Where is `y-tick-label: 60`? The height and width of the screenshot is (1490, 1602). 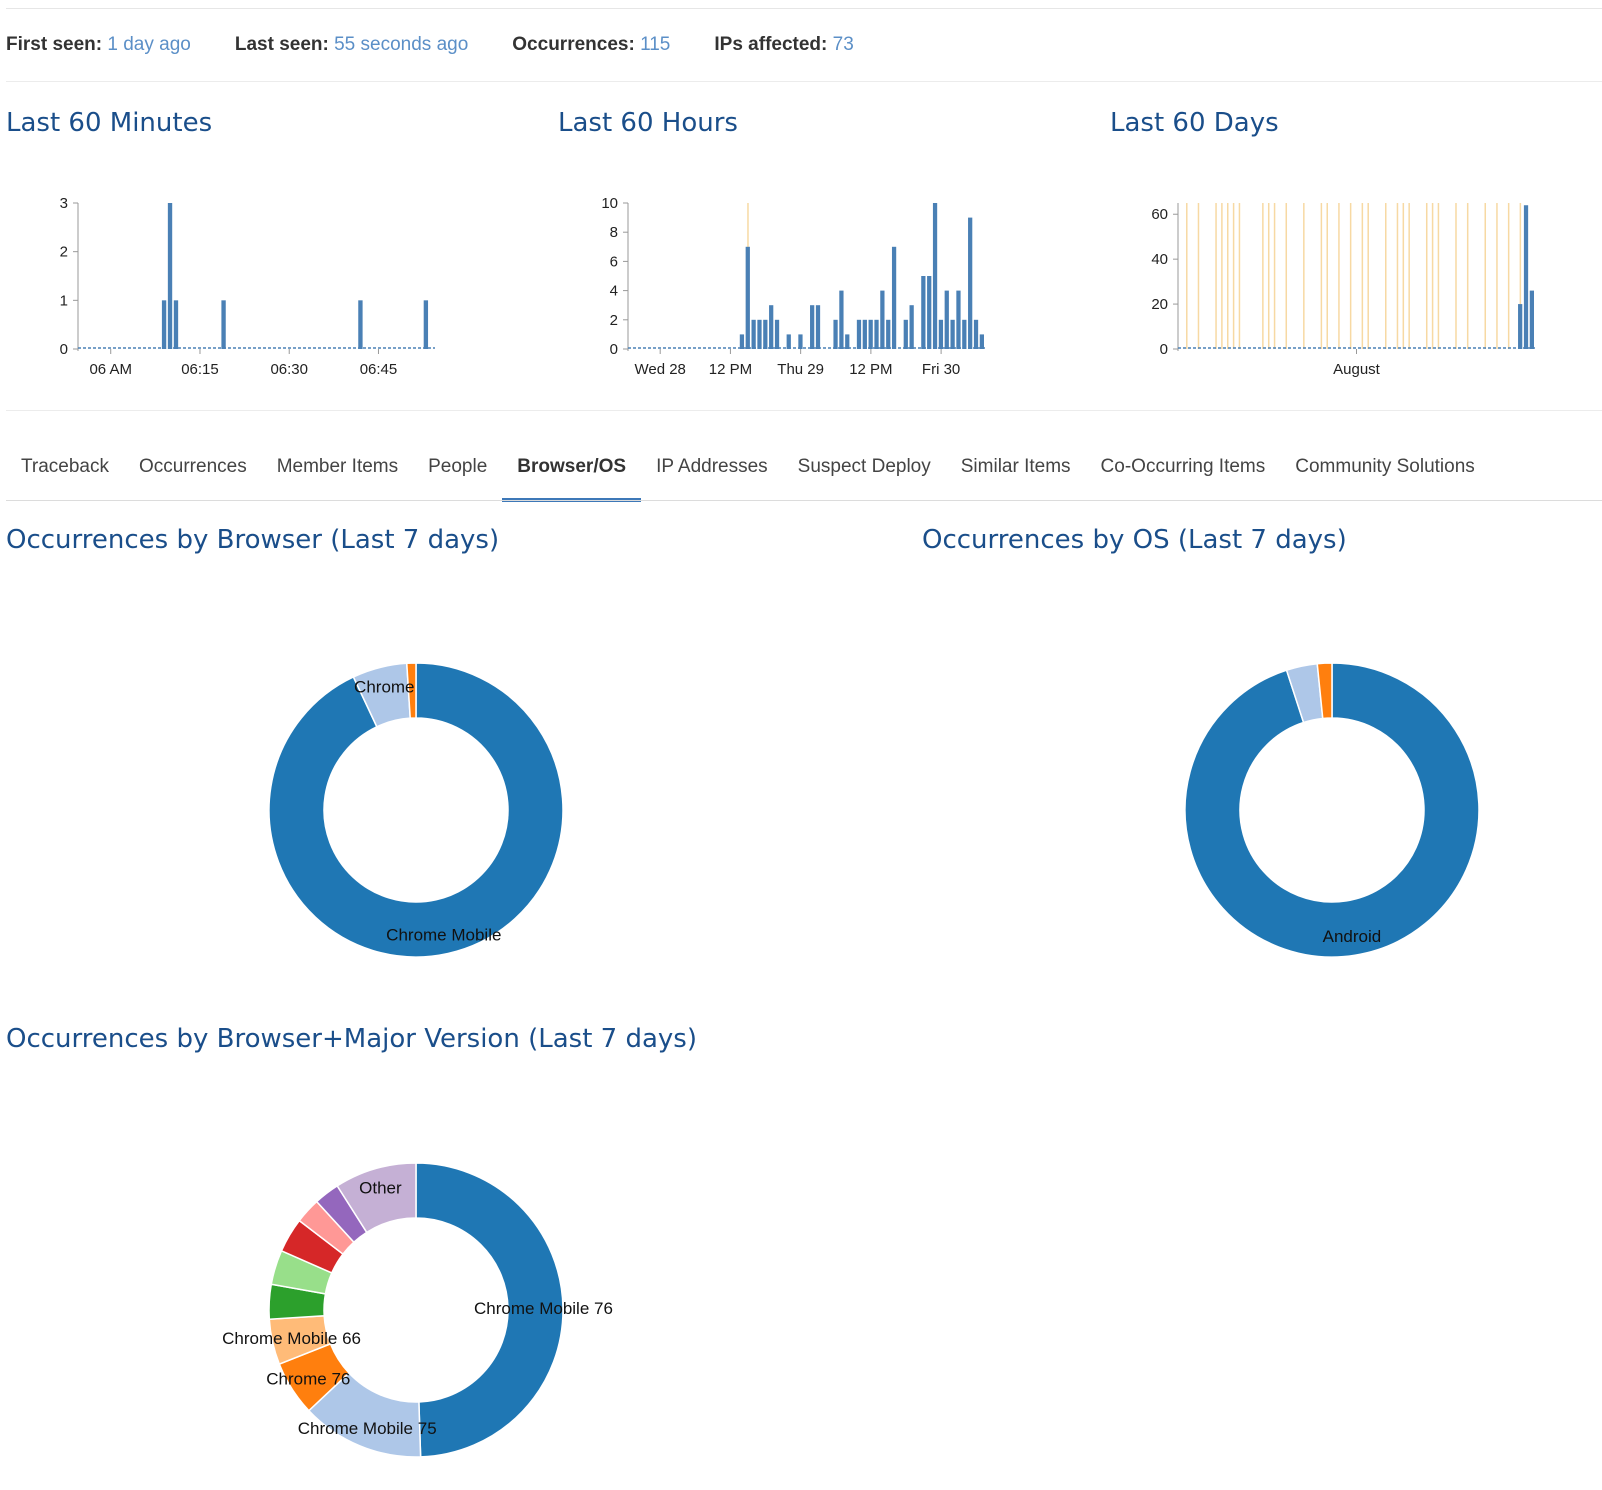
y-tick-label: 60 is located at coordinates (1159, 214).